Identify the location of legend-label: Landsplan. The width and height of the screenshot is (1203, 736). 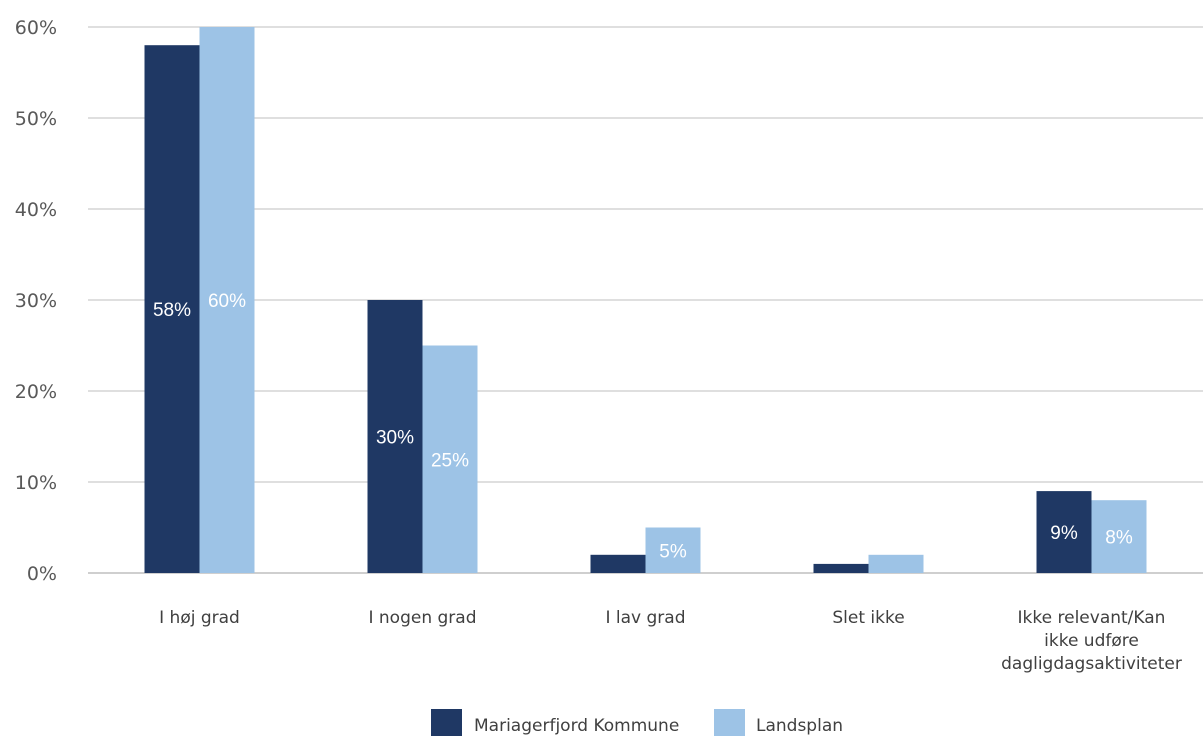
(799, 726).